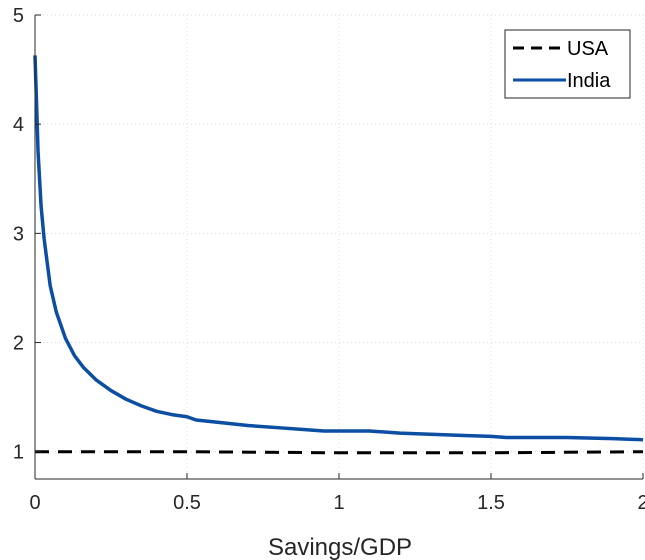 This screenshot has height=560, width=645. I want to click on y-tick-label-2: 3, so click(18, 234).